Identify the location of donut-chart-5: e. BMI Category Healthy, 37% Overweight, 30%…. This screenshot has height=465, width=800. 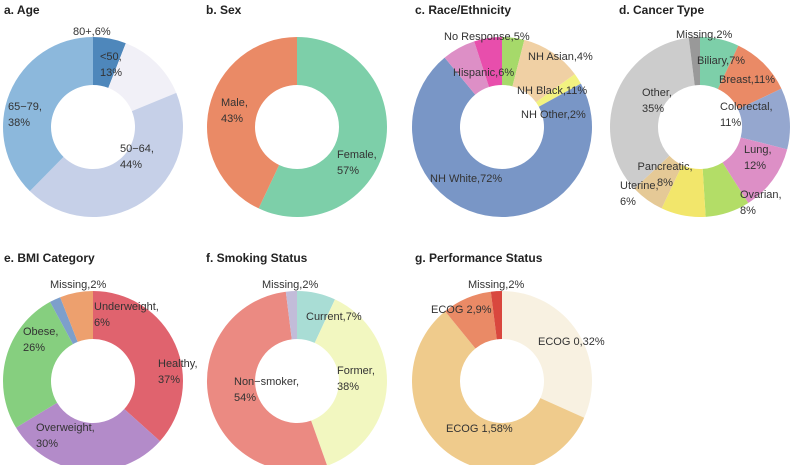
(100, 358).